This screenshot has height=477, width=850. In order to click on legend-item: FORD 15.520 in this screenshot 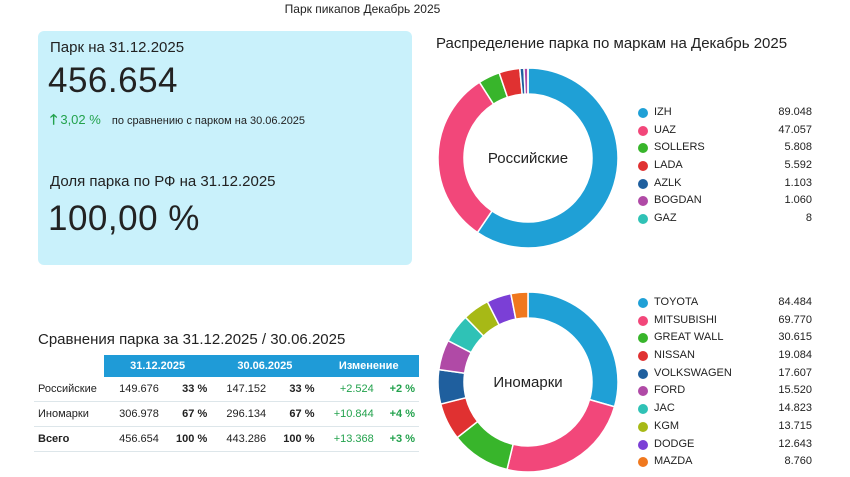, I will do `click(725, 392)`.